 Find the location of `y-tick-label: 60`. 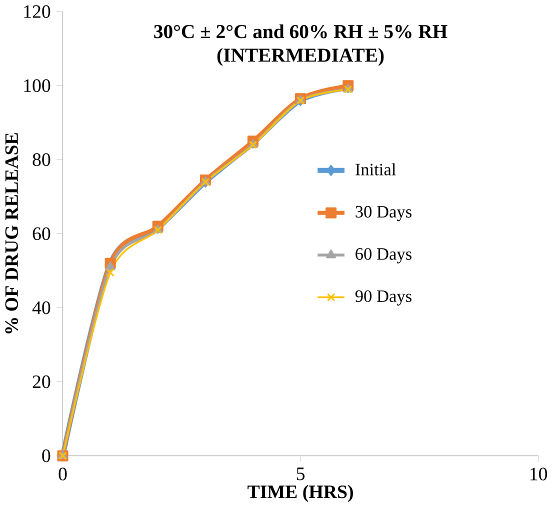

y-tick-label: 60 is located at coordinates (41, 233).